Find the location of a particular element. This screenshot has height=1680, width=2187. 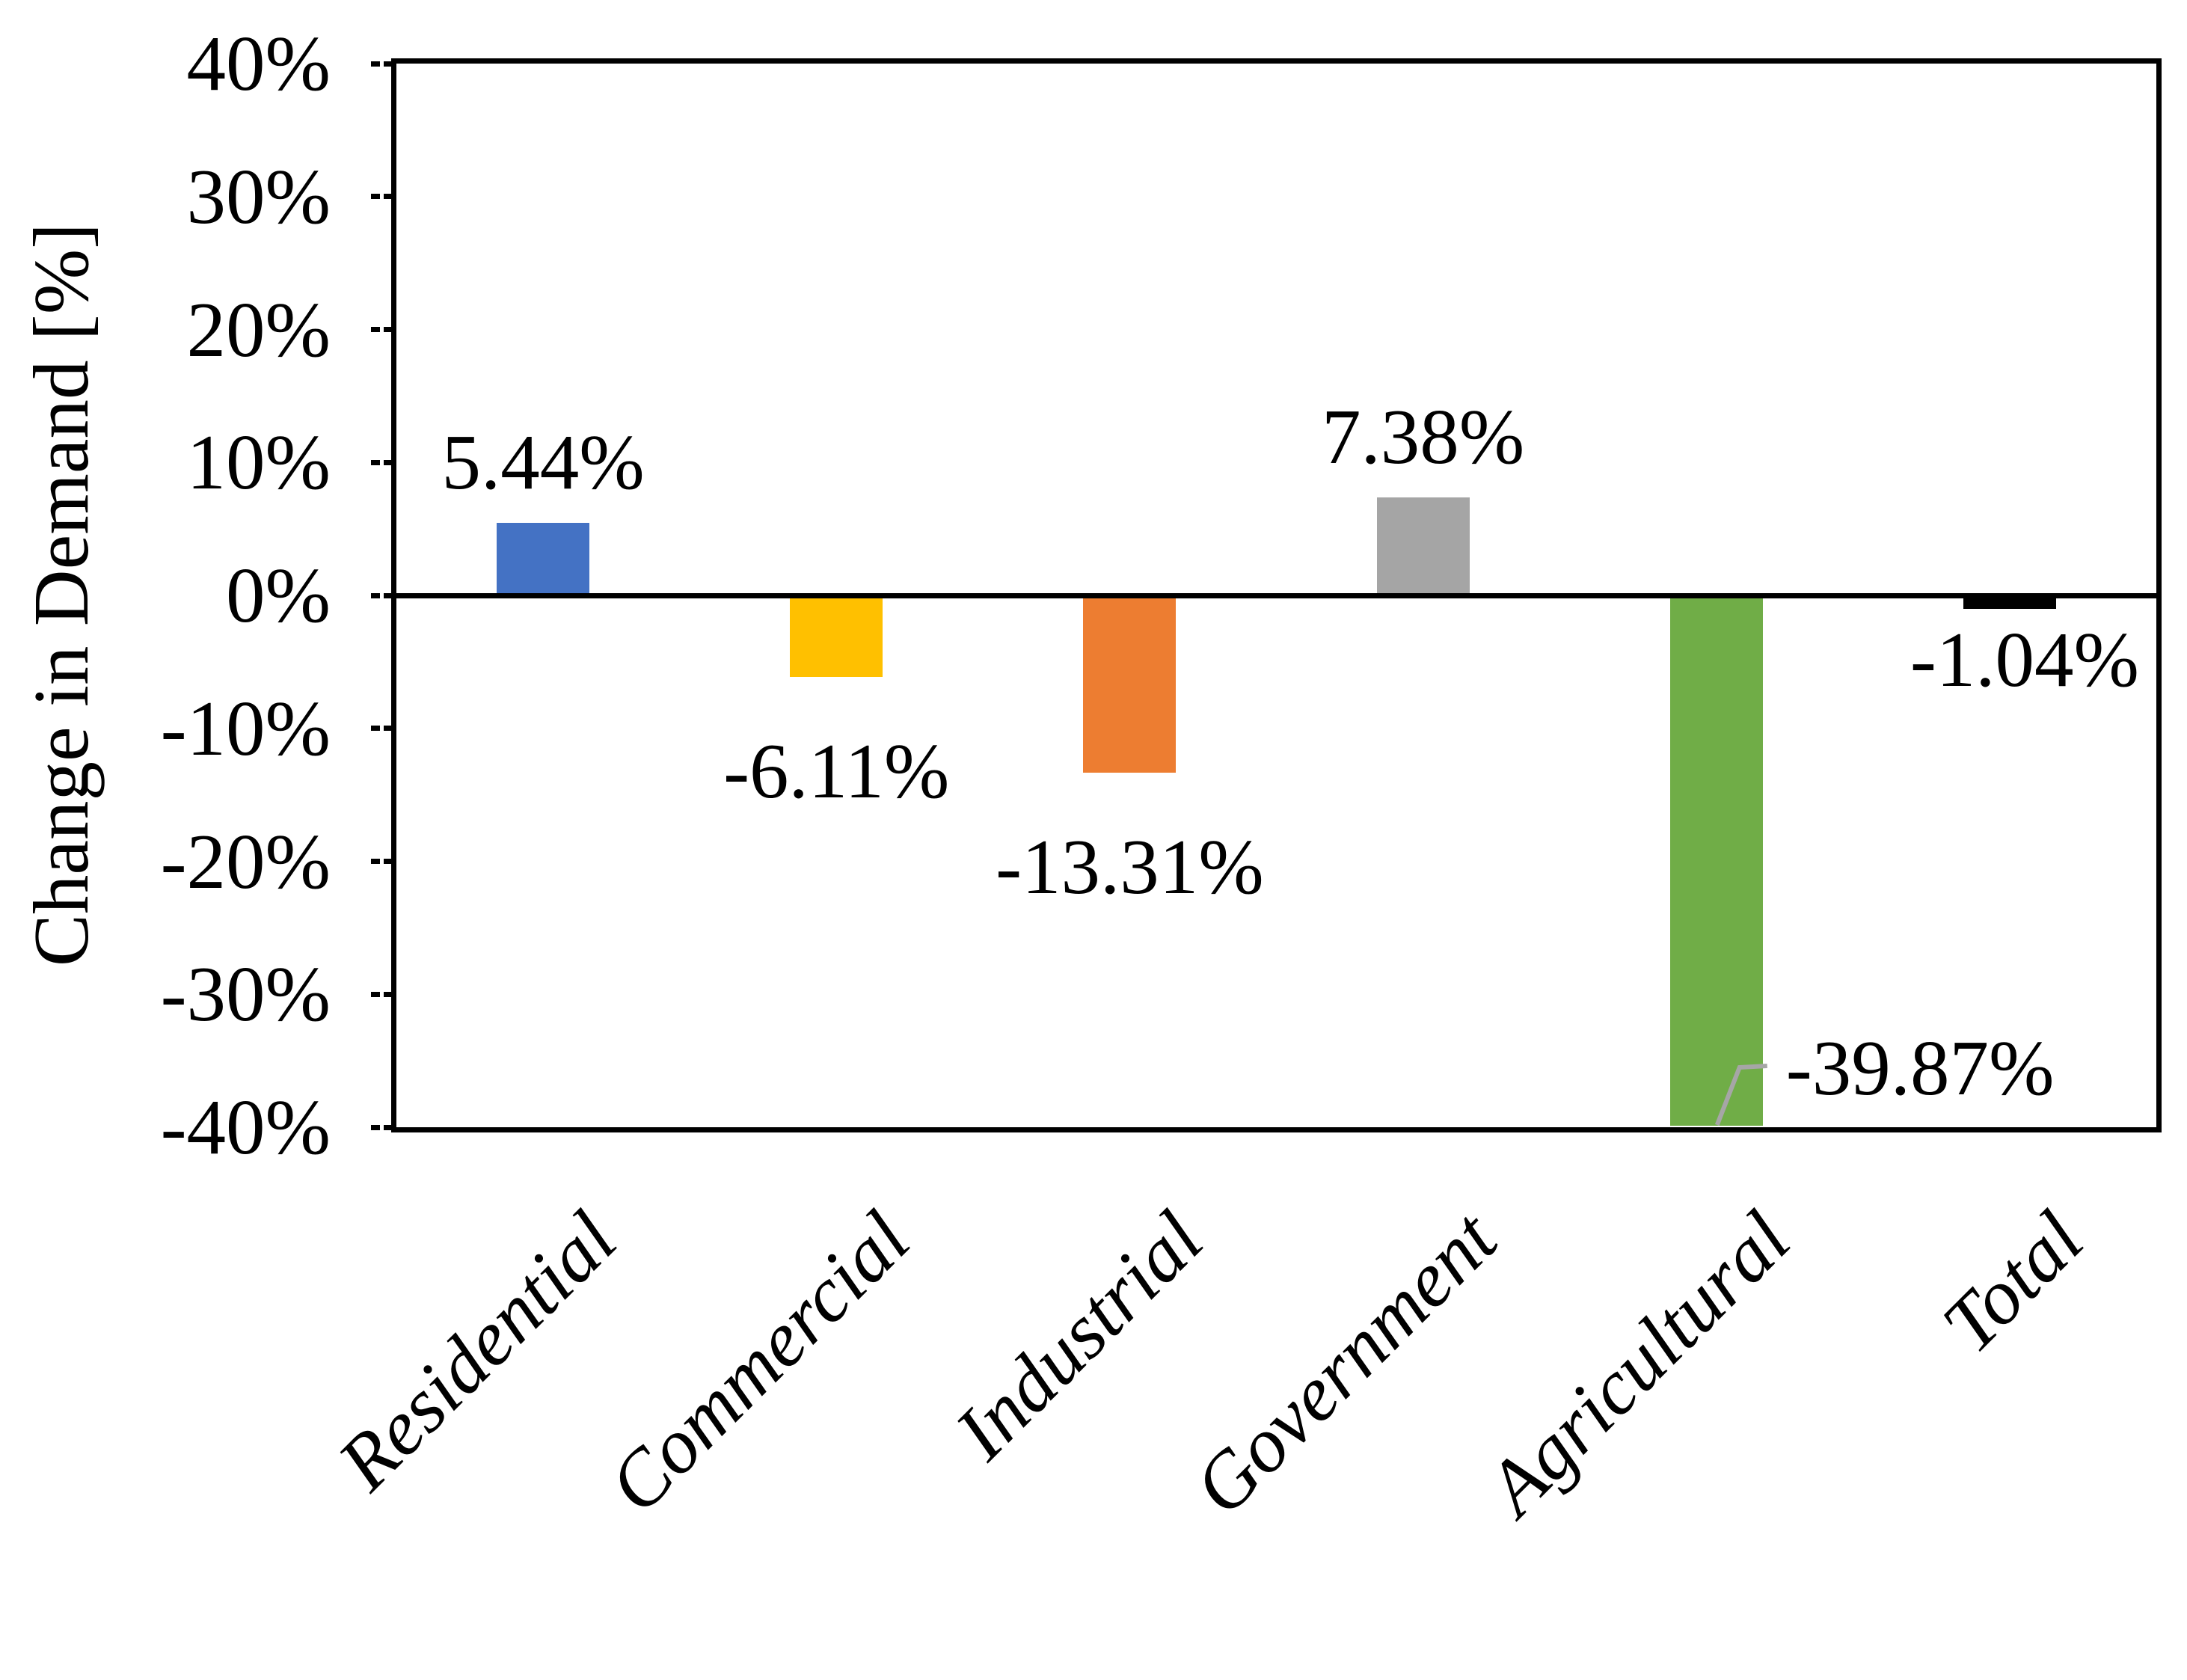

y-tick-label-0-: 0% is located at coordinates (279, 595).